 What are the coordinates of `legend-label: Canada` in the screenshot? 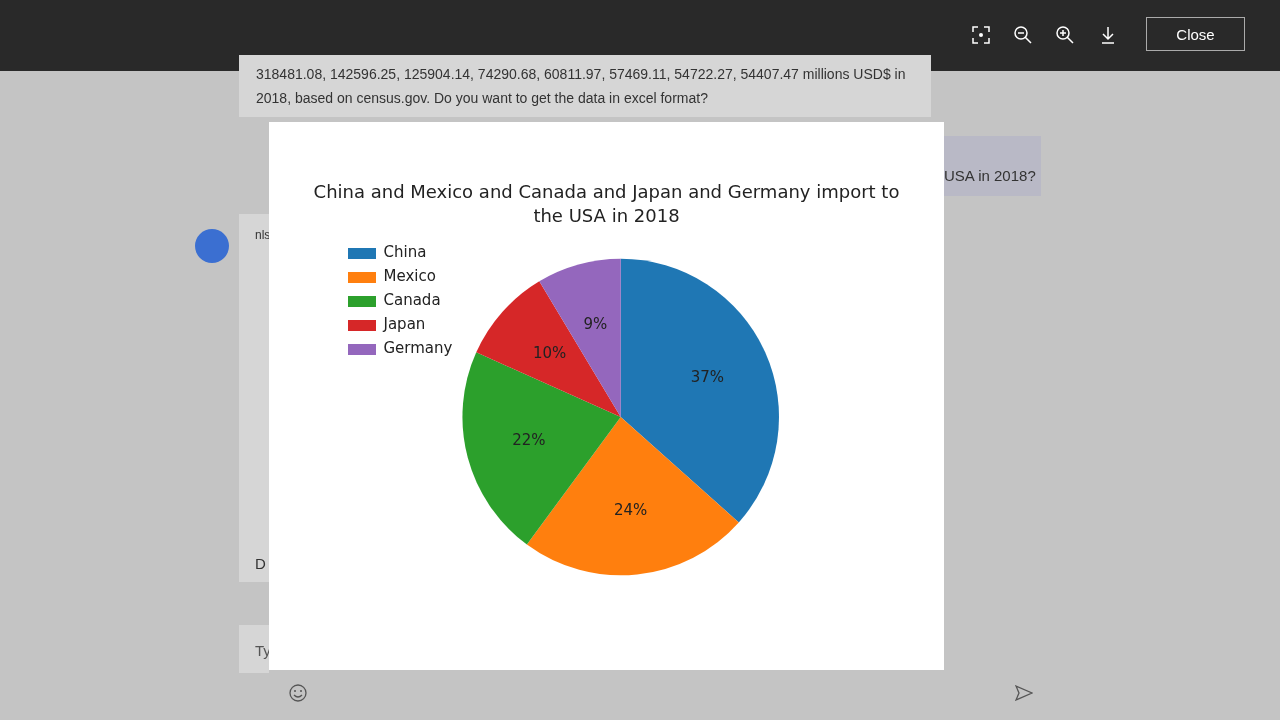 It's located at (412, 300).